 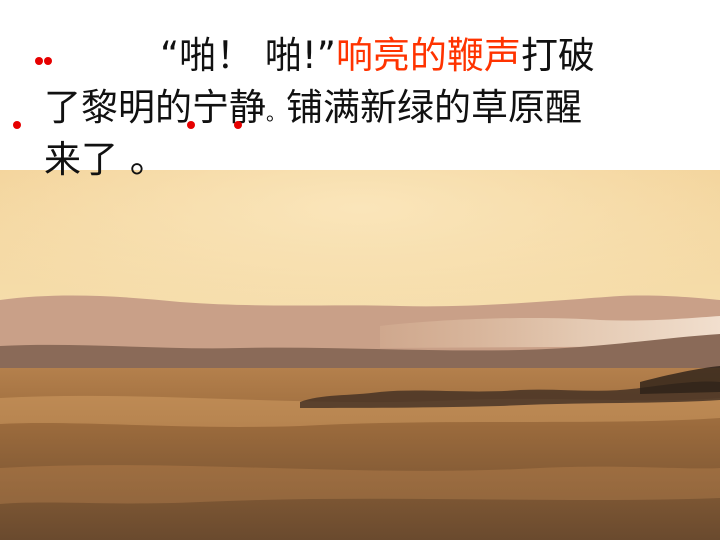 I want to click on text-line-1: “啪！ 啪!”响亮的鞭声打破, so click(x=377, y=56).